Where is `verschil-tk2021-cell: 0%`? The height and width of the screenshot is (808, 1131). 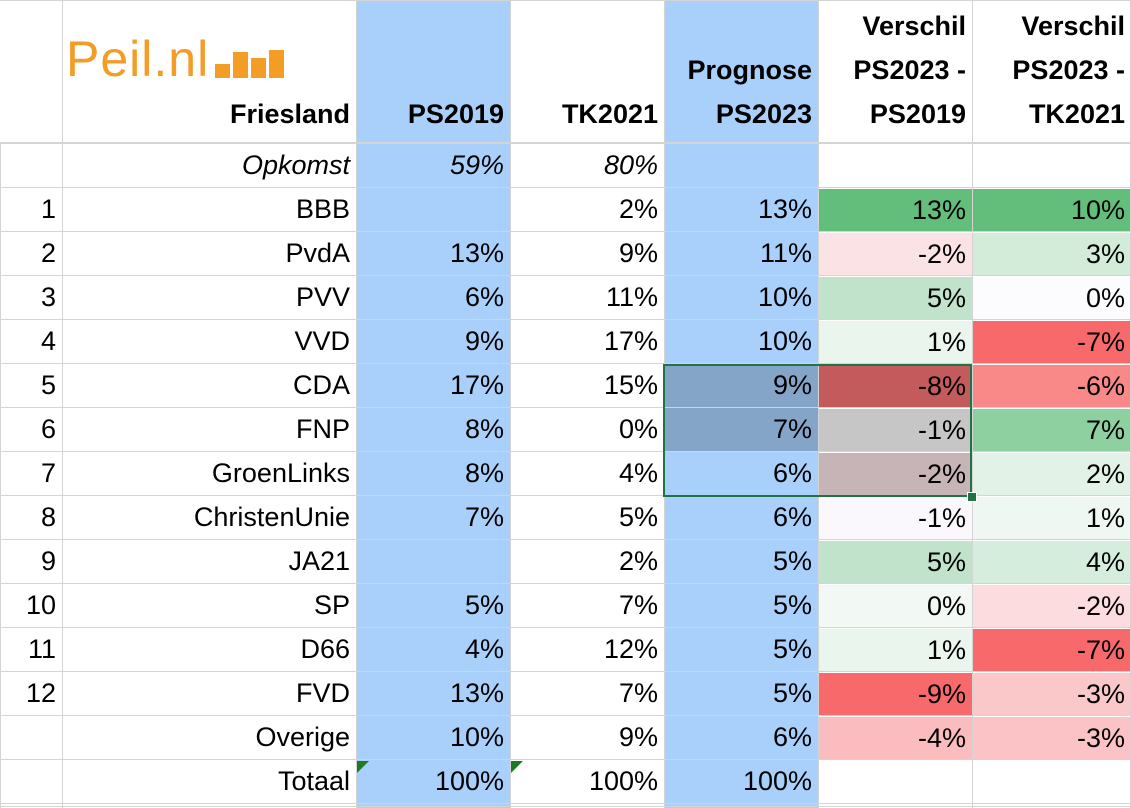
verschil-tk2021-cell: 0% is located at coordinates (1052, 298).